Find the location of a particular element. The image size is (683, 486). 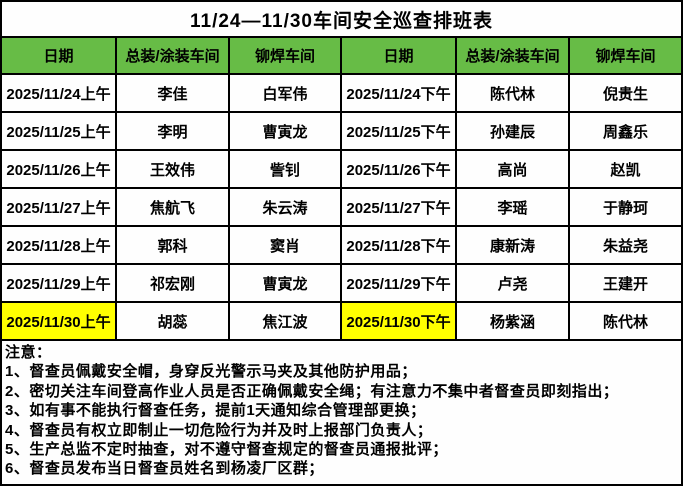

table-row: 2025/11/30上午 胡蕊 焦江波 2025/11/30下午 杨紫涵 陈代林 is located at coordinates (341, 321).